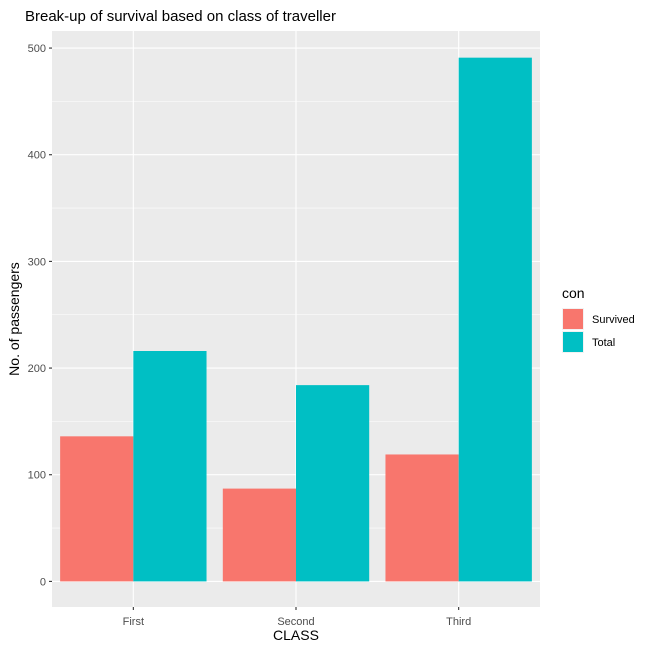 This screenshot has height=653, width=653. I want to click on bar-total-third, so click(495, 319).